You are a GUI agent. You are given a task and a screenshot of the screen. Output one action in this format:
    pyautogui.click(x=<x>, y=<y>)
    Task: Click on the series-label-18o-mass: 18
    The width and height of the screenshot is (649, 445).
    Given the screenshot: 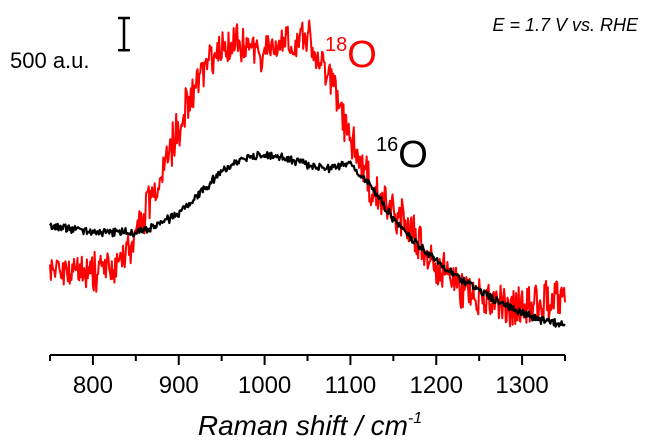 What is the action you would take?
    pyautogui.click(x=336, y=45)
    